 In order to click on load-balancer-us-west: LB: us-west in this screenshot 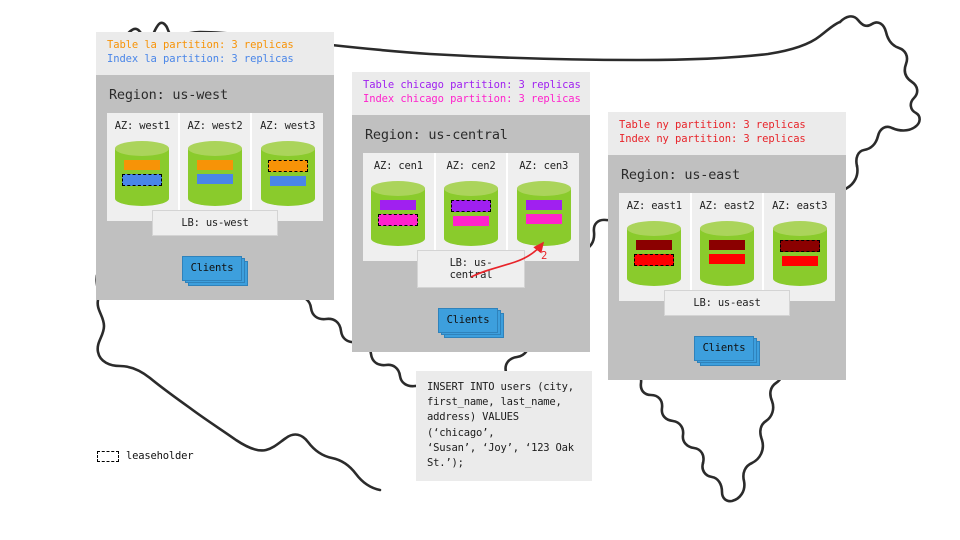, I will do `click(215, 222)`.